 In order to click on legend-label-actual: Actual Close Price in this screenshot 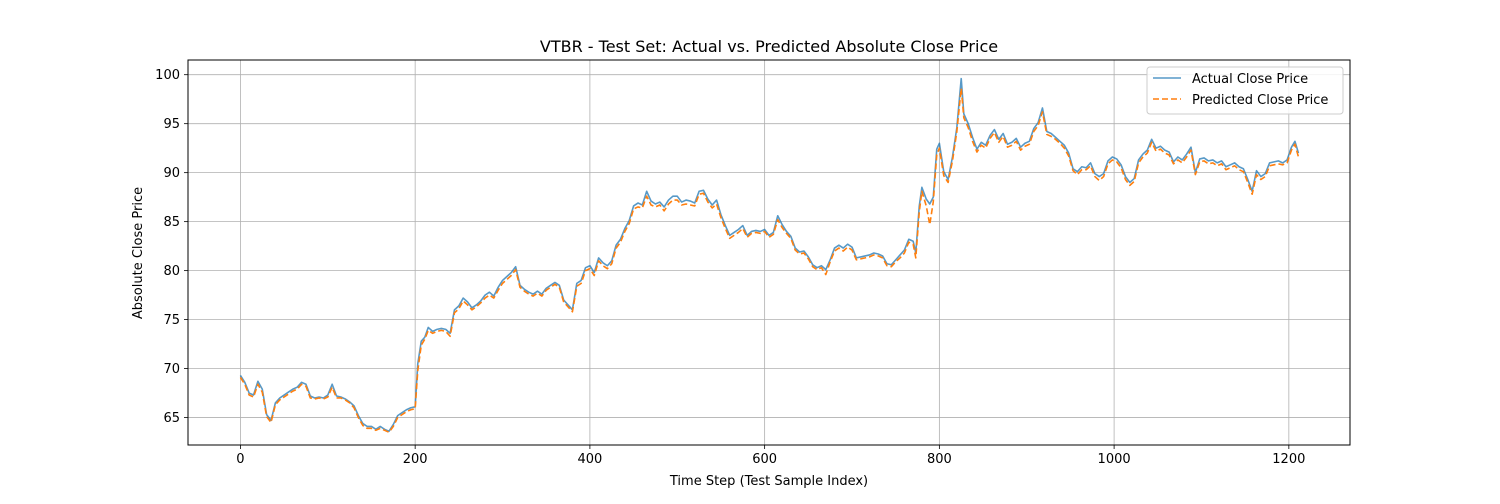, I will do `click(1250, 79)`.